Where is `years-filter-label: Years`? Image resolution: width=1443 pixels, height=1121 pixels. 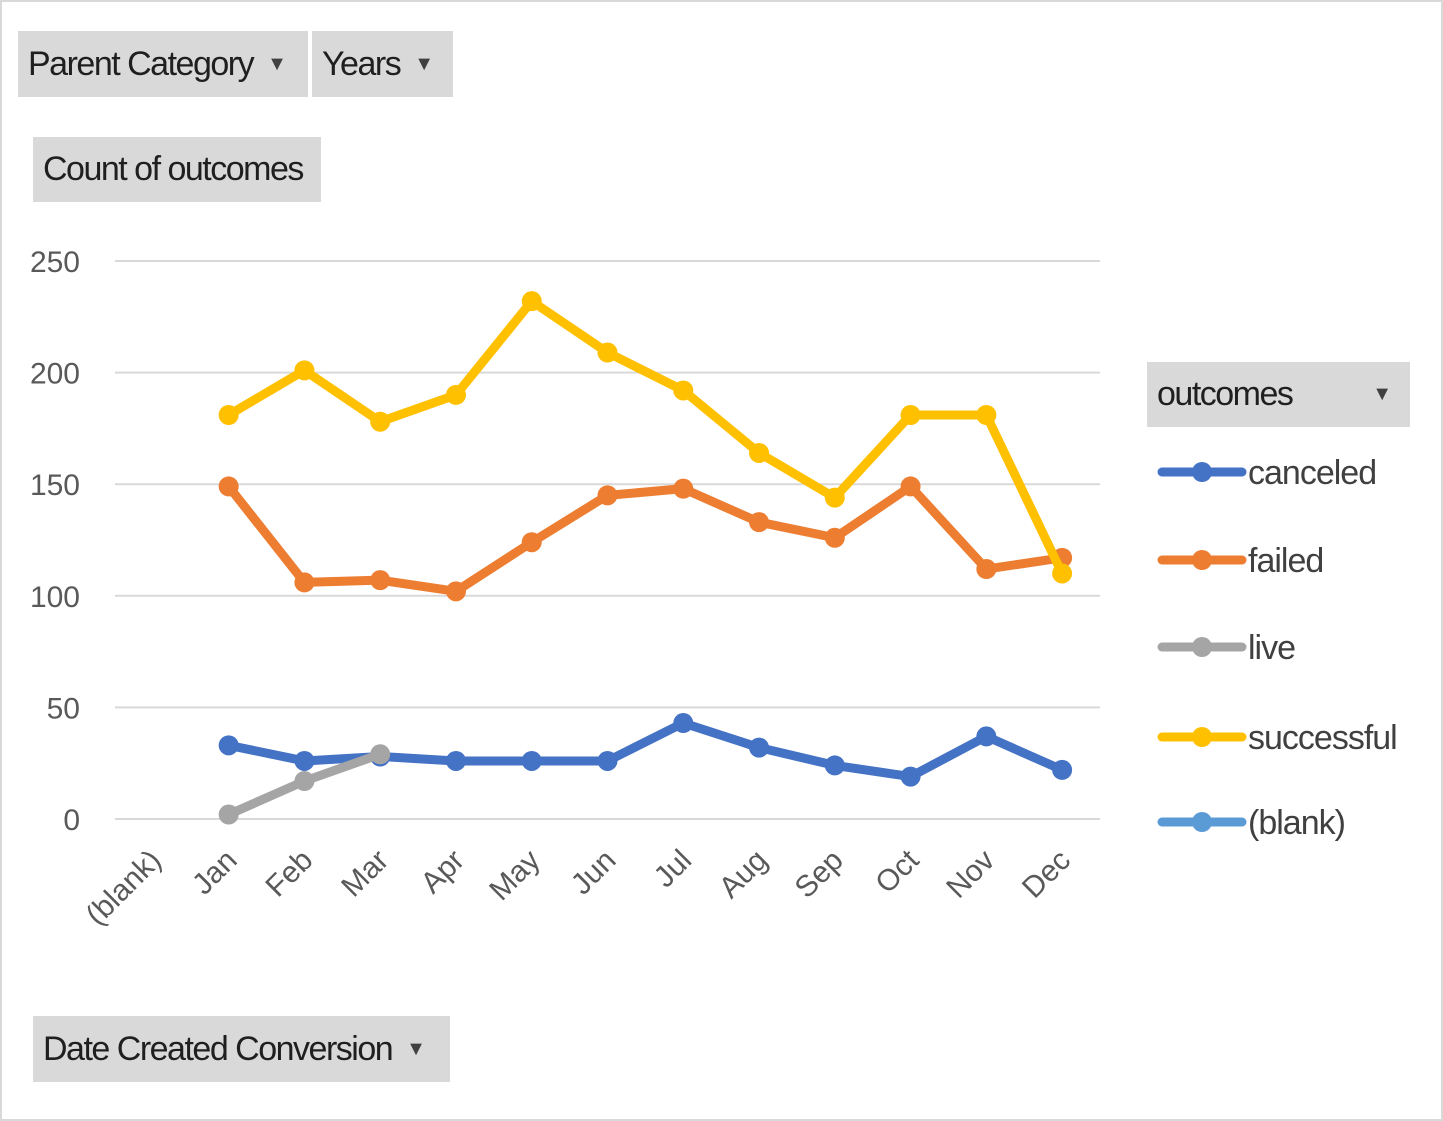 years-filter-label: Years is located at coordinates (362, 63).